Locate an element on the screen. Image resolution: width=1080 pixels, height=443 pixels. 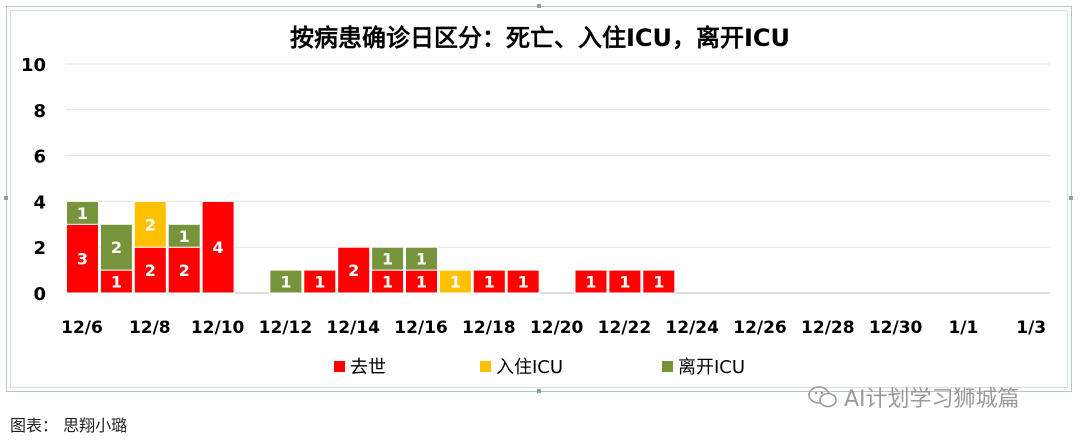
x-tick-label: 1/3 is located at coordinates (1031, 328).